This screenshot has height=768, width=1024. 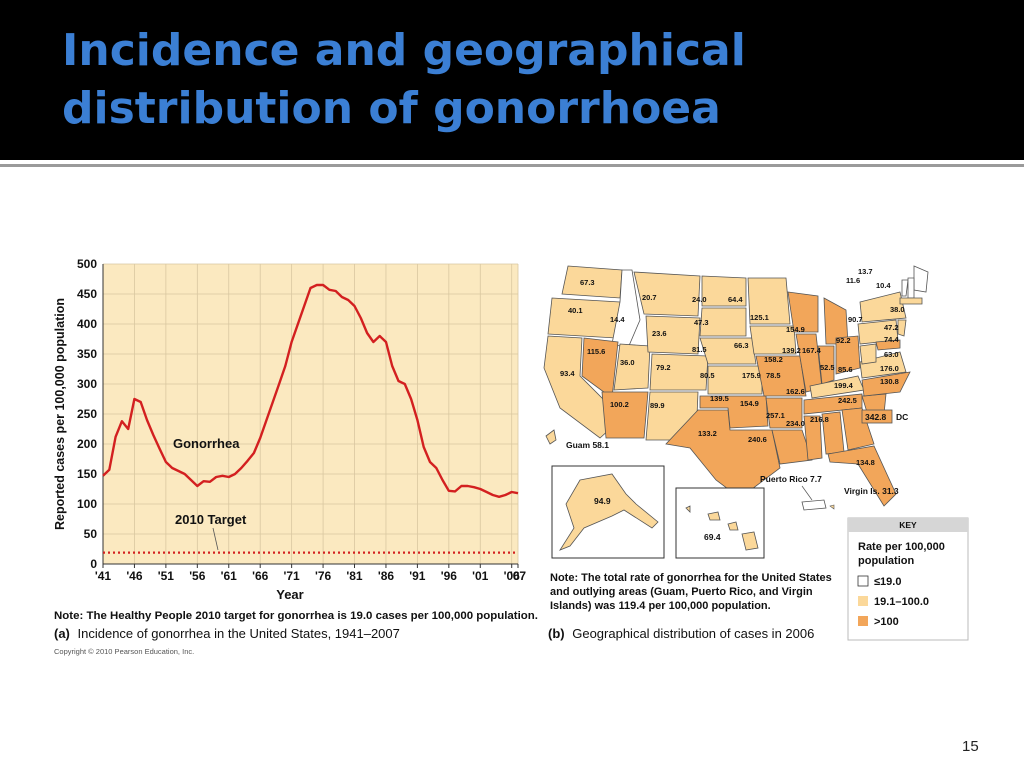 What do you see at coordinates (891, 327) in the screenshot?
I see `ri-value: 47.2` at bounding box center [891, 327].